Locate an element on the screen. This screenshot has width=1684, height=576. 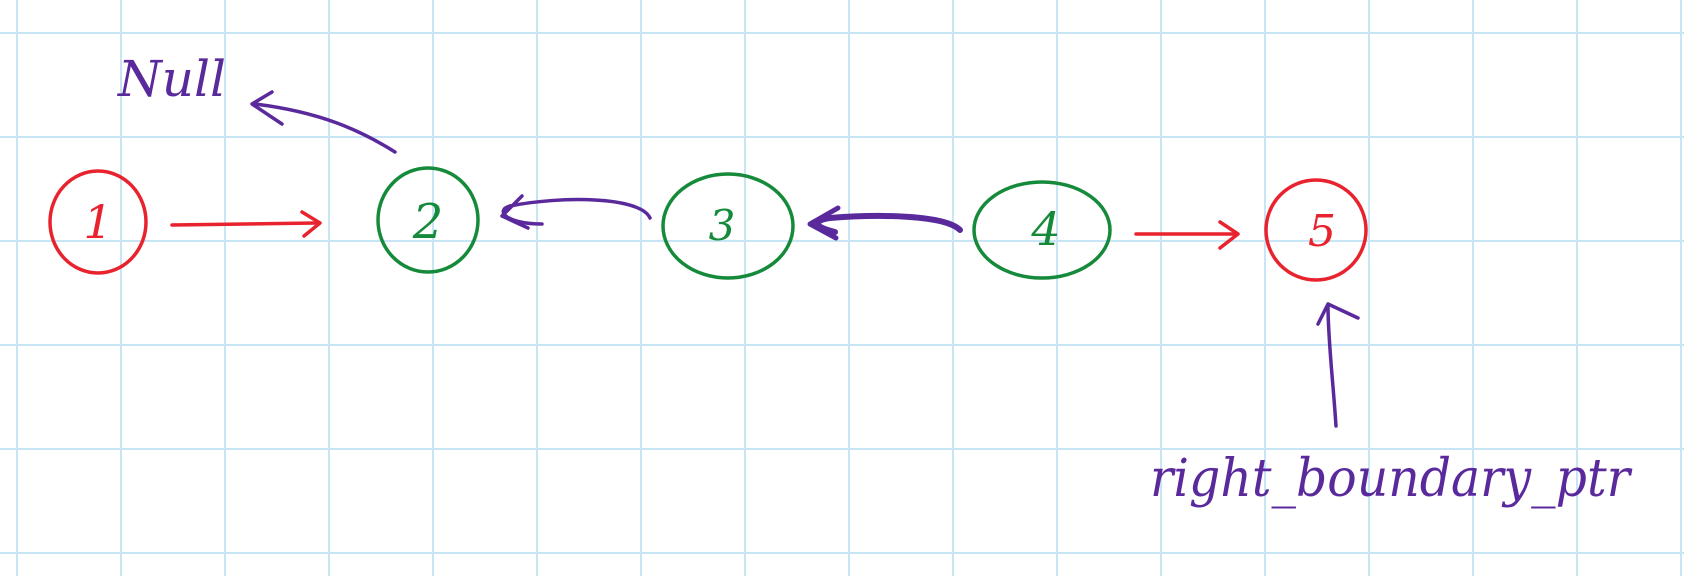
node-4-circle is located at coordinates (1042, 230).